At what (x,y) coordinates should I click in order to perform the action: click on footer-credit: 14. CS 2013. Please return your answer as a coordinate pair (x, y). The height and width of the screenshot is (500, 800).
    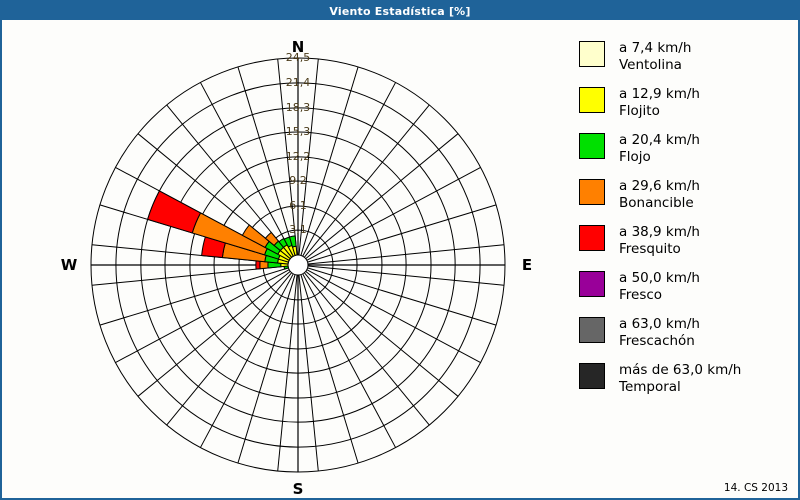
    Looking at the image, I should click on (755, 488).